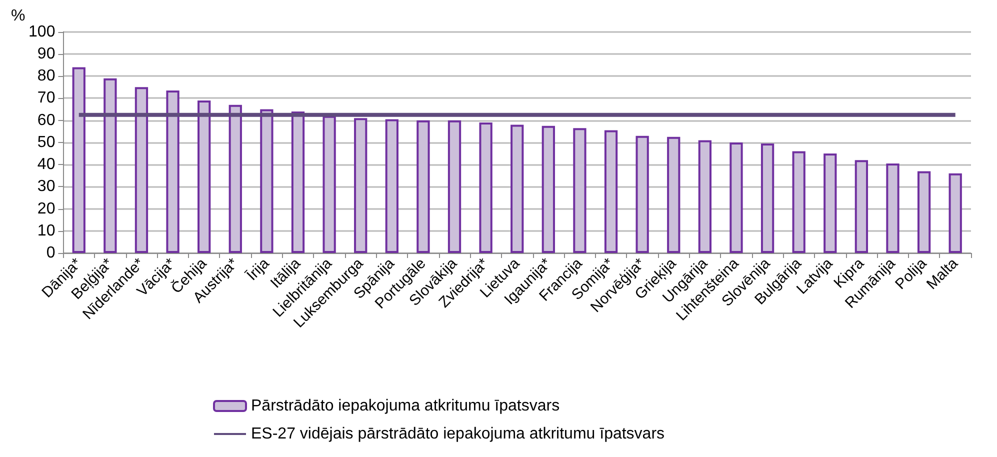  Describe the element at coordinates (46, 165) in the screenshot. I see `y-tick-label: 40` at that location.